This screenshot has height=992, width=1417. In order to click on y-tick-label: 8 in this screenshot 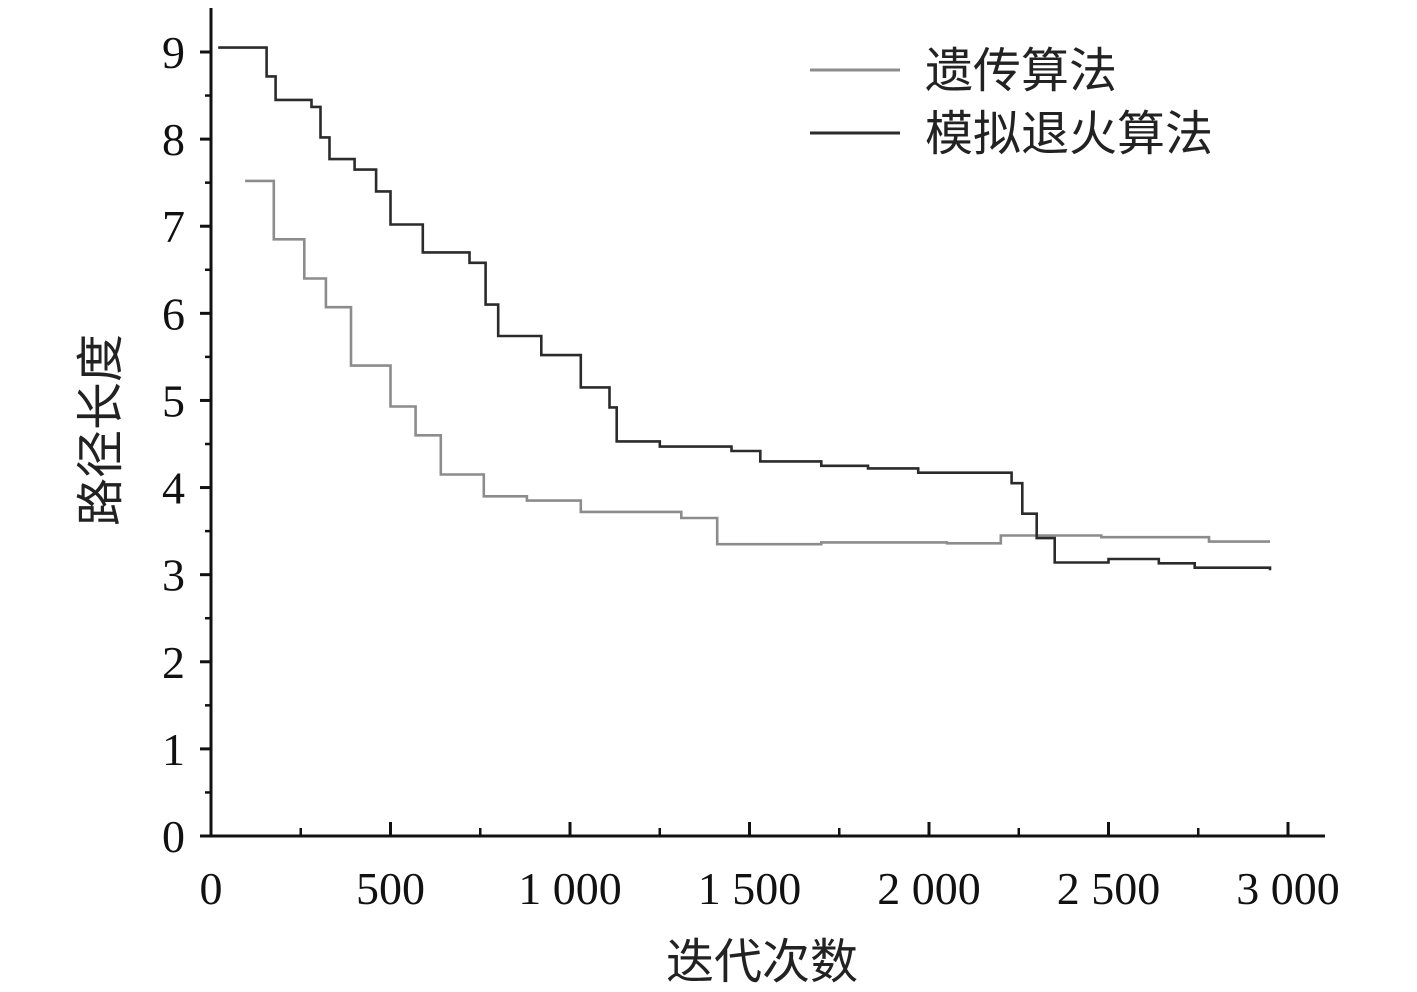, I will do `click(173, 139)`.